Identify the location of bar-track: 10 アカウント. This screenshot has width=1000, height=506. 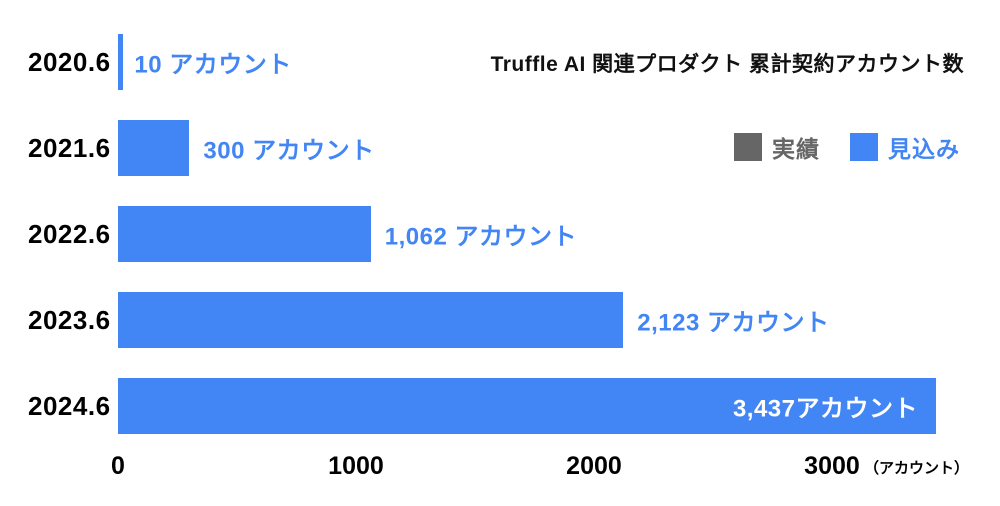
(527, 62).